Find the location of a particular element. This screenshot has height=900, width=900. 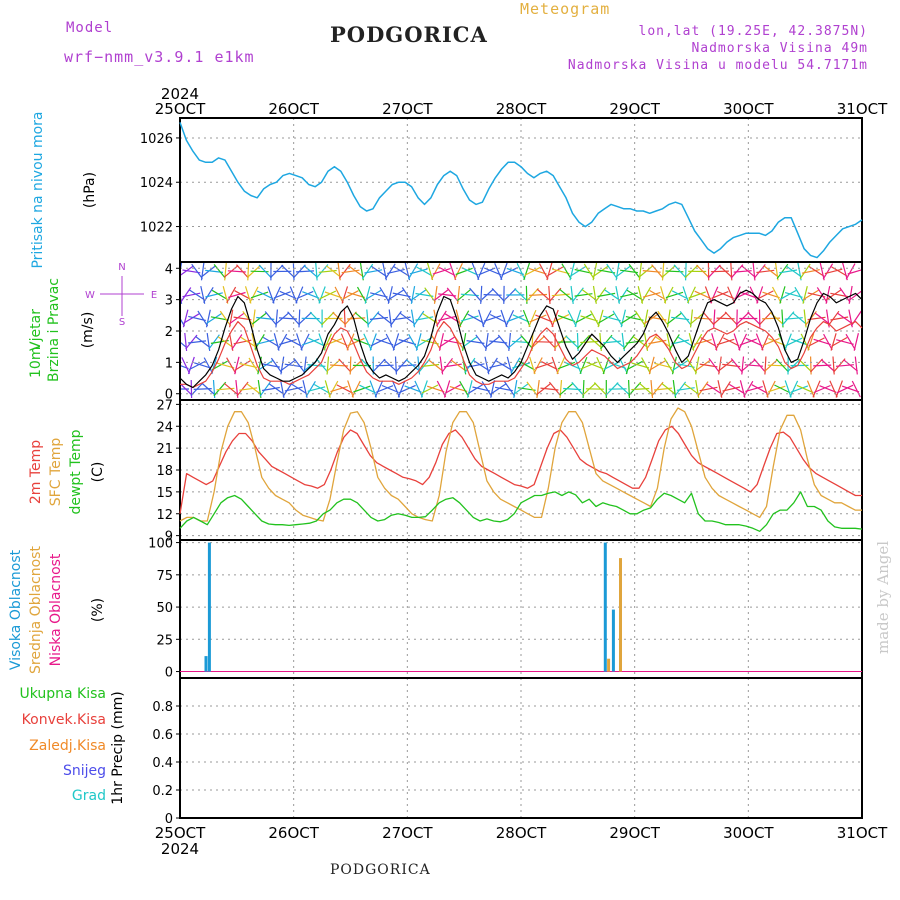

wind-unit-label: (m/s) is located at coordinates (88, 330).